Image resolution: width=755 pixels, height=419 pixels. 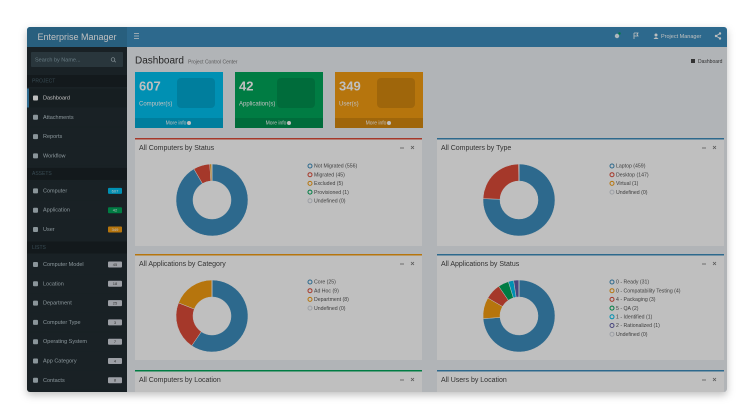 I want to click on nav-badge-text: 25, so click(x=115, y=302).